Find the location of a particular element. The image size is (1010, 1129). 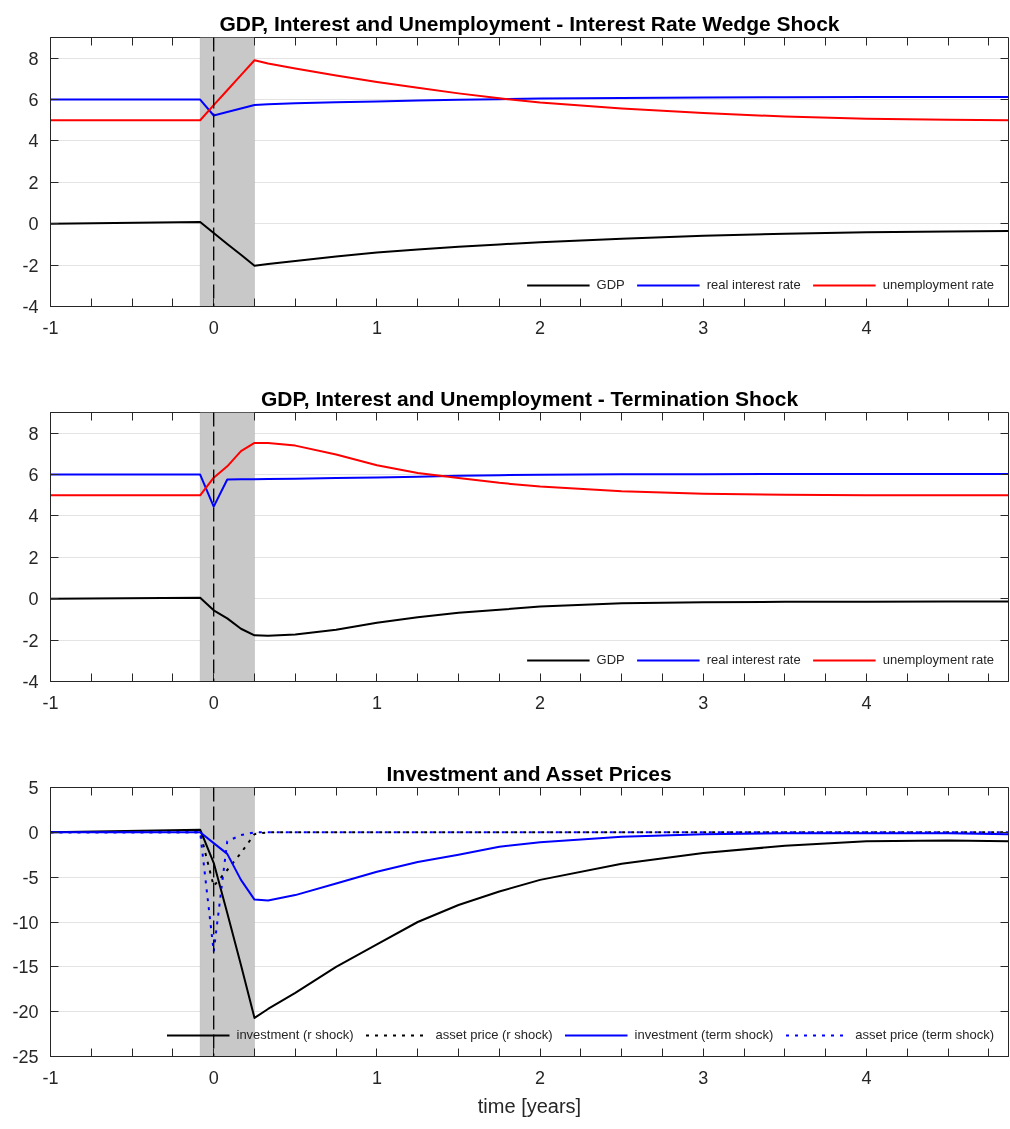

y-tick-label: -10 is located at coordinates (25, 922).